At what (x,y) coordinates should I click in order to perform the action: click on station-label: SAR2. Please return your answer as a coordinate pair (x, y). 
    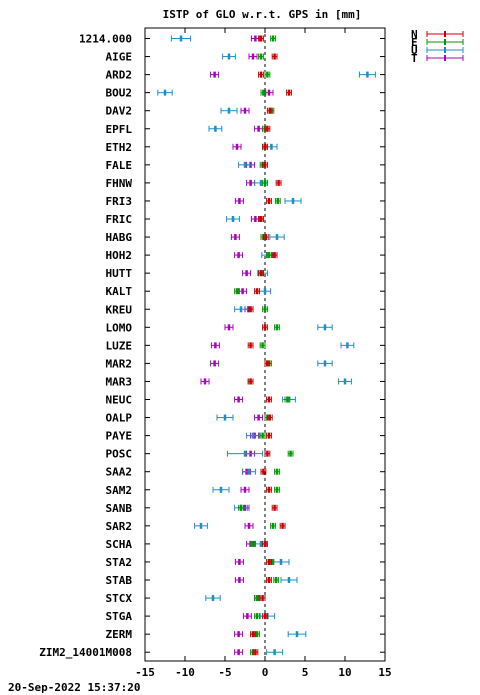
    Looking at the image, I should click on (119, 526).